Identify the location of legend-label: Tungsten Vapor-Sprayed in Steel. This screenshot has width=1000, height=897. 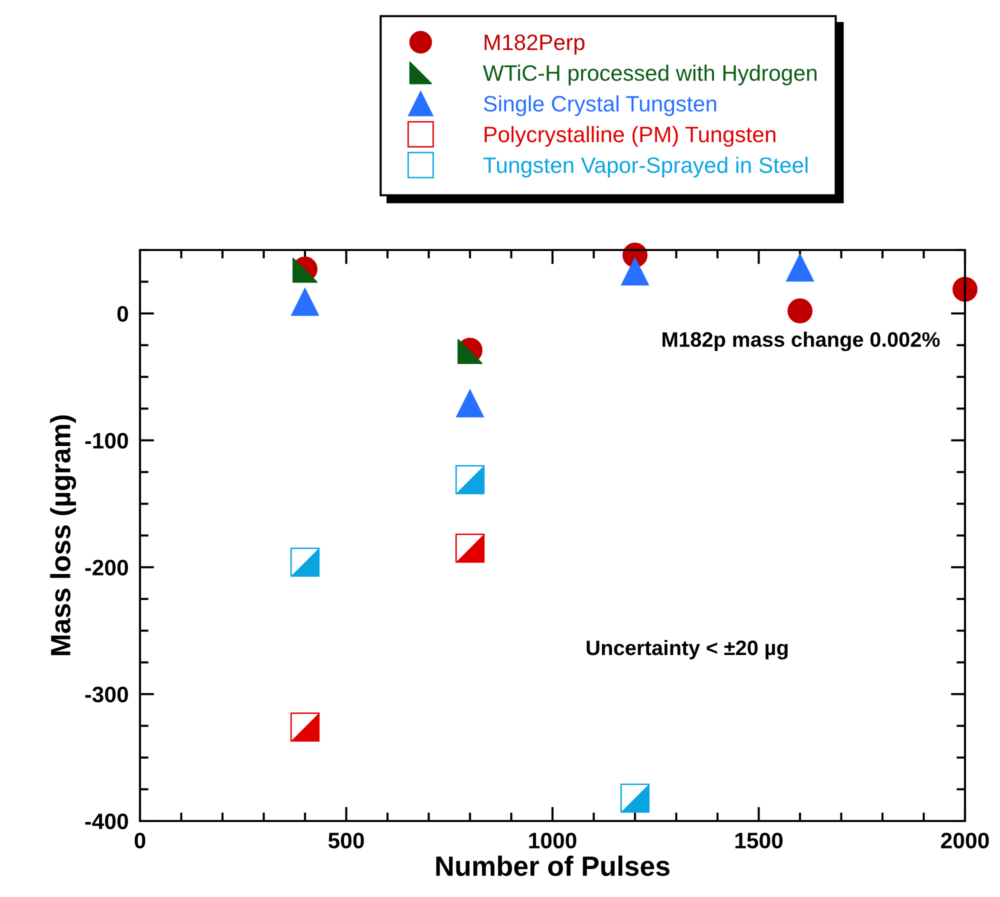
(645, 167).